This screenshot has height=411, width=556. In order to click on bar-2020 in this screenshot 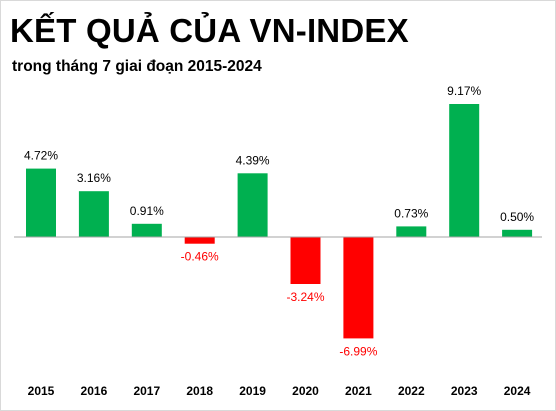, I will do `click(305, 260)`.